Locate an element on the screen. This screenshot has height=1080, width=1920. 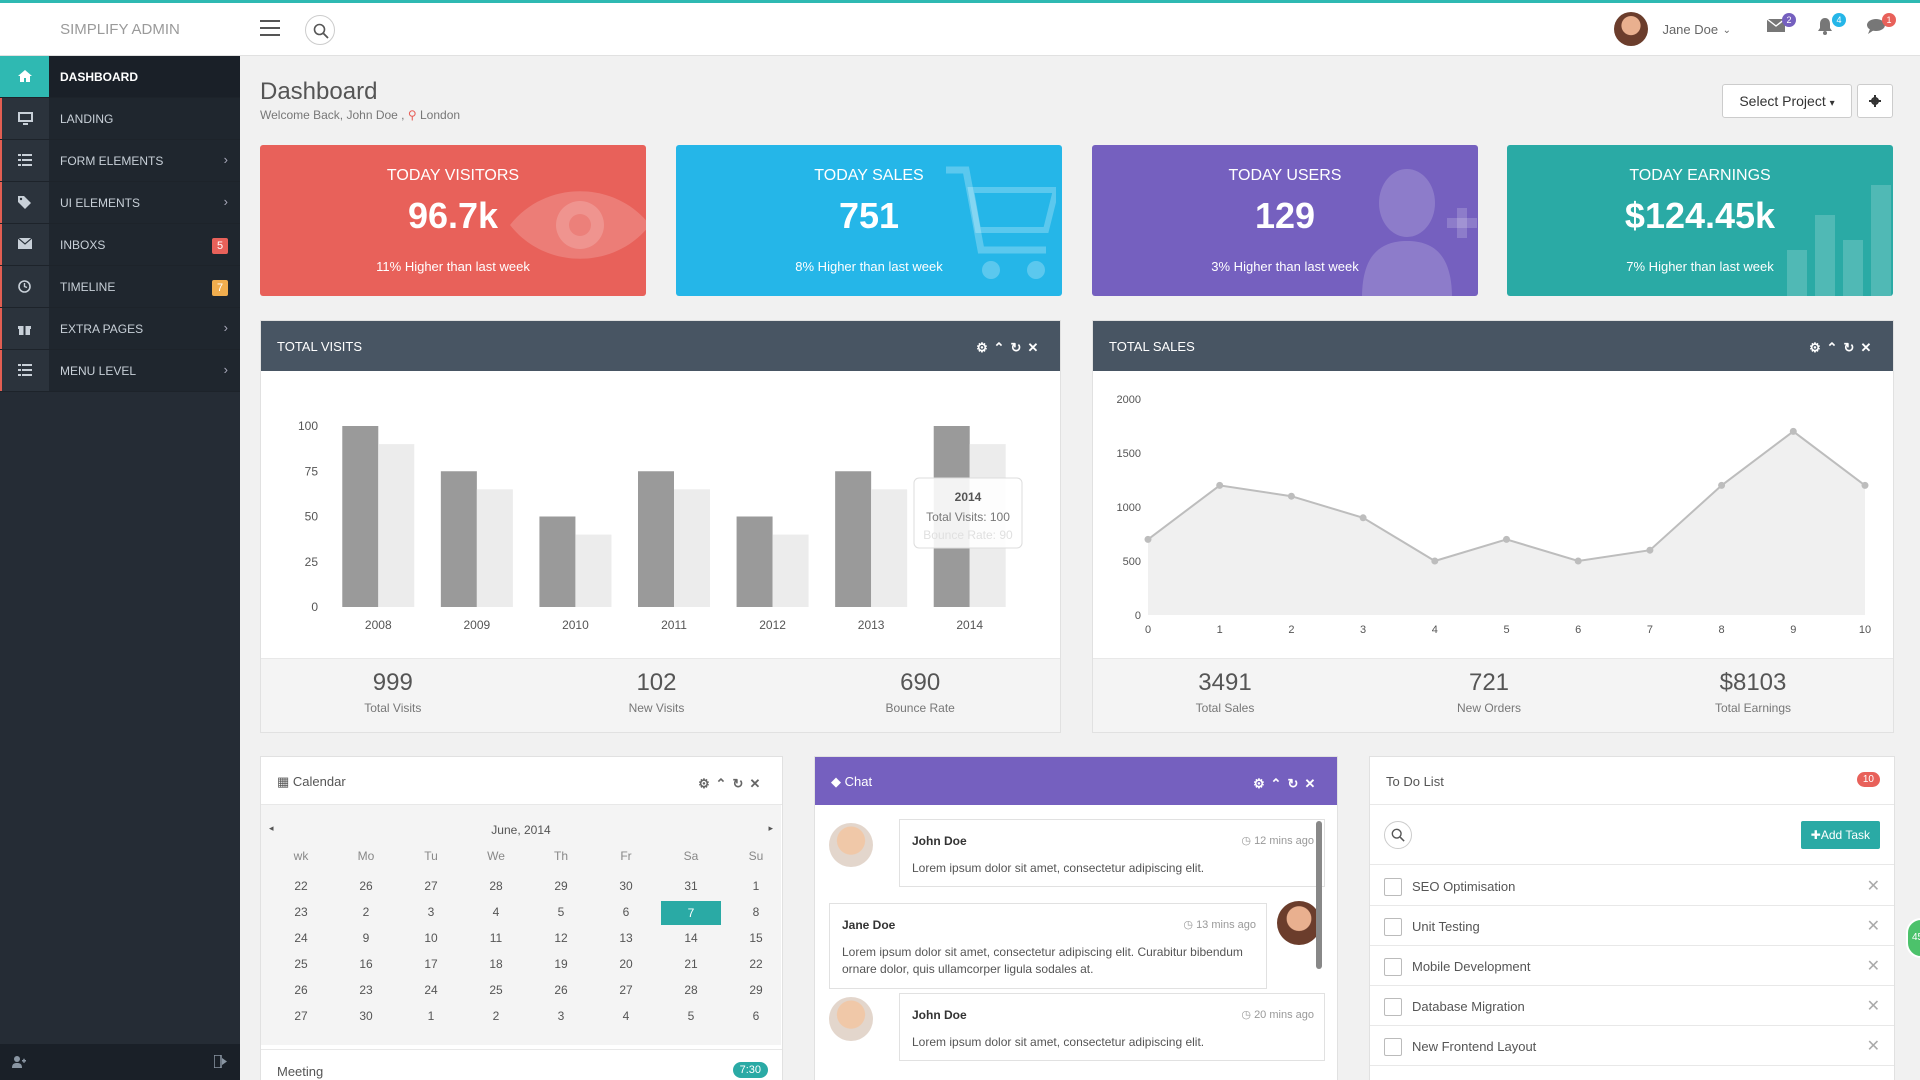
calendar-day: 5 is located at coordinates (691, 1016).